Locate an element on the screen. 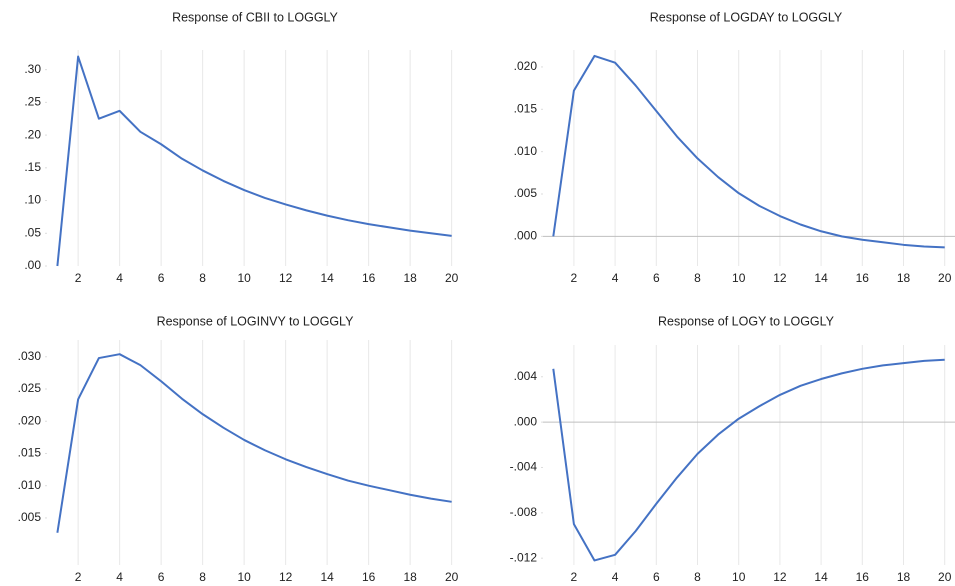 The width and height of the screenshot is (955, 586). y-tick-label: .05 is located at coordinates (32, 232).